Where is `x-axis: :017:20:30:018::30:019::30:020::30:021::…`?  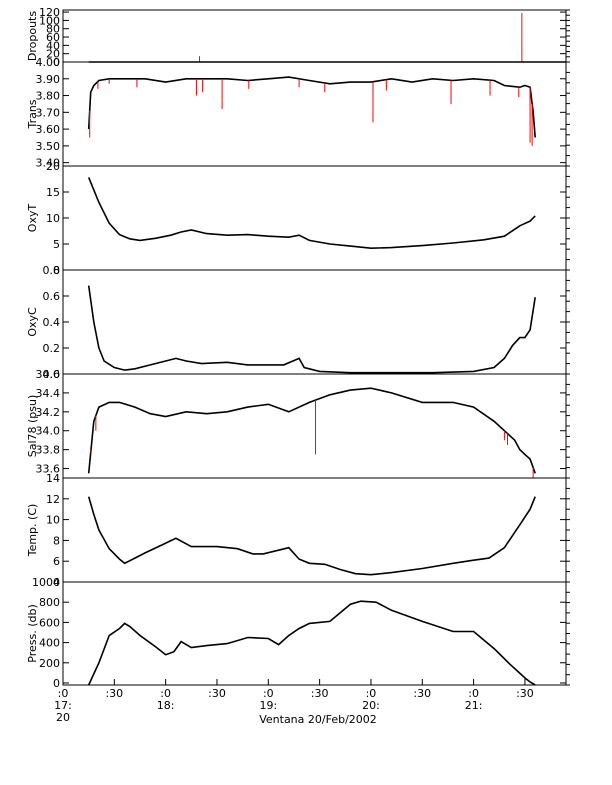
x-axis: :017:20:30:018::30:019::30:020::30:021::… is located at coordinates (294, 701).